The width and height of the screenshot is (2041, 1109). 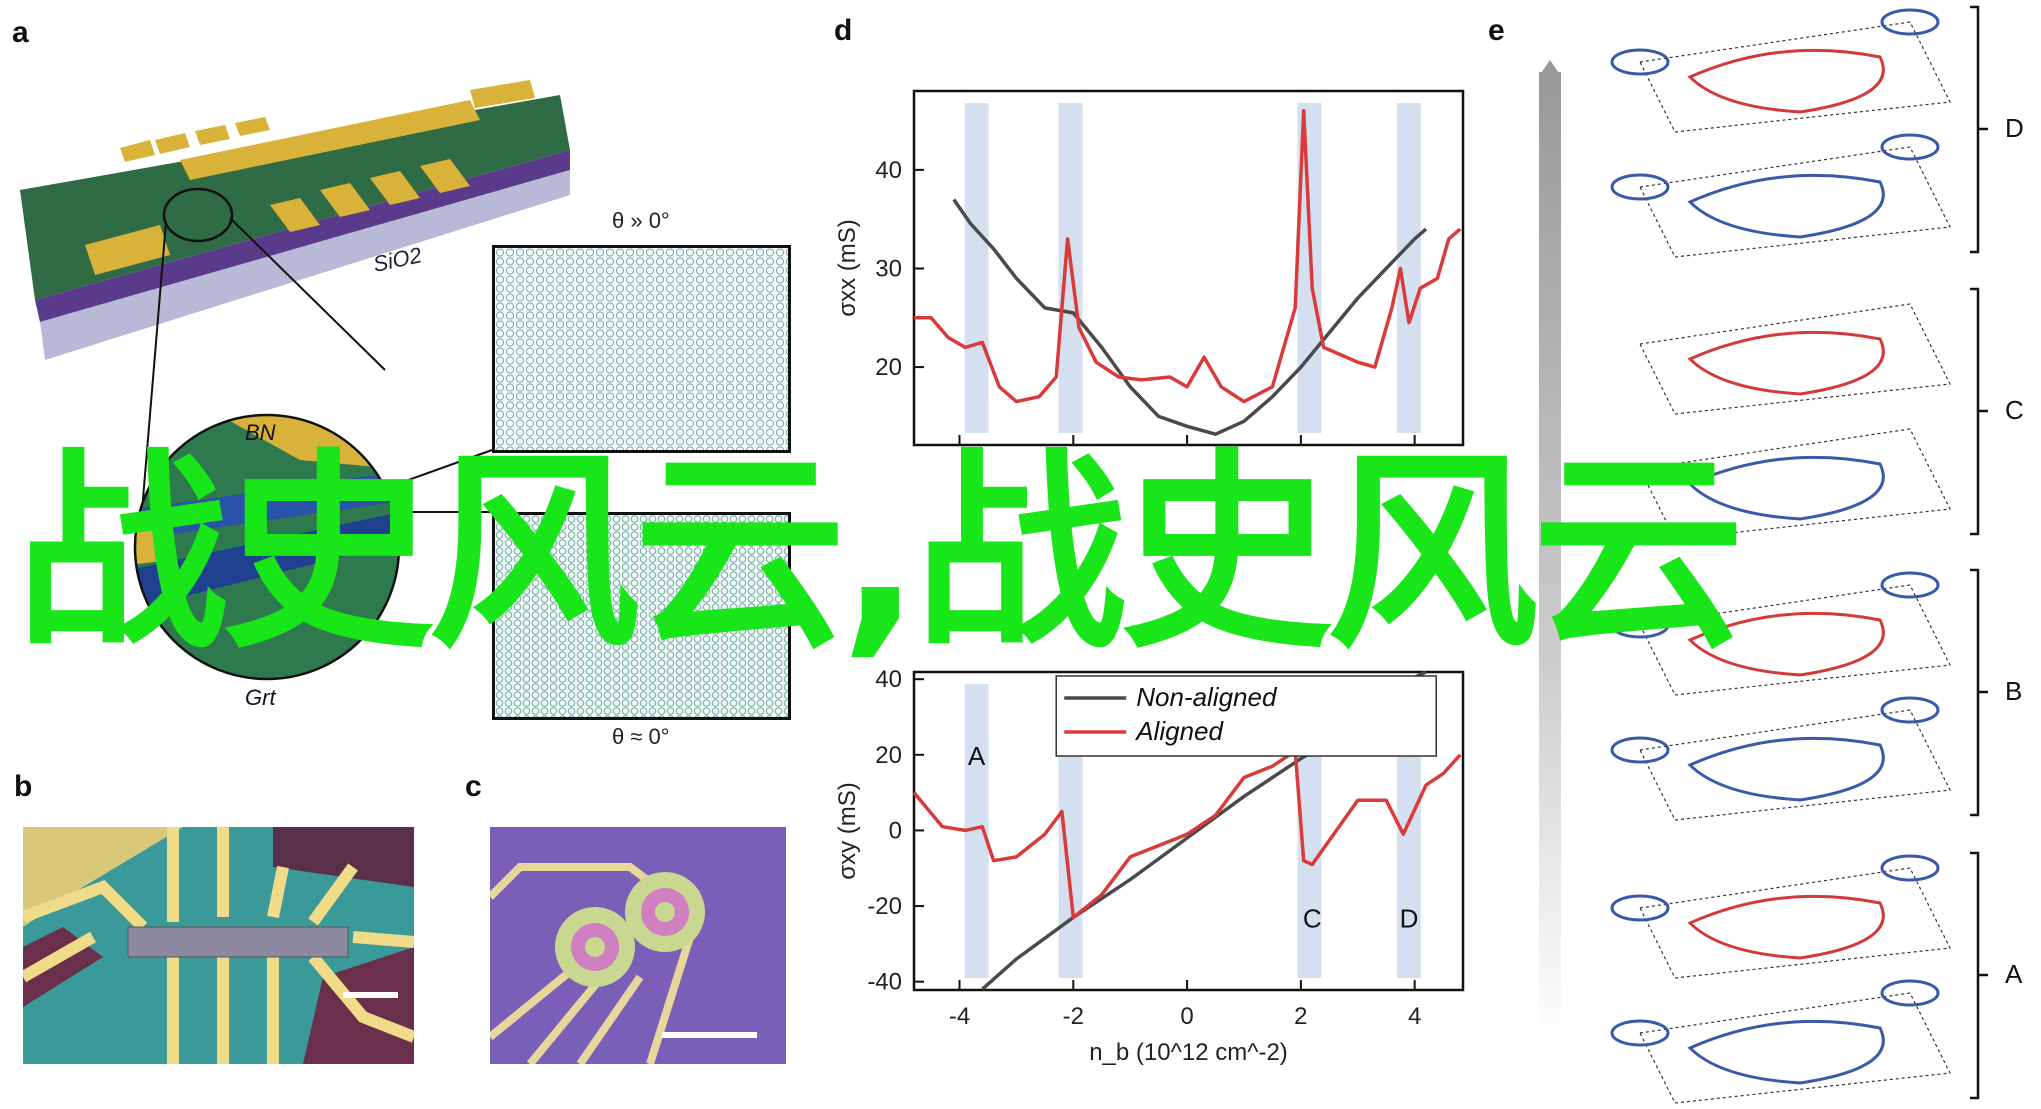 What do you see at coordinates (641, 616) in the screenshot?
I see `moire-lattice-aligned` at bounding box center [641, 616].